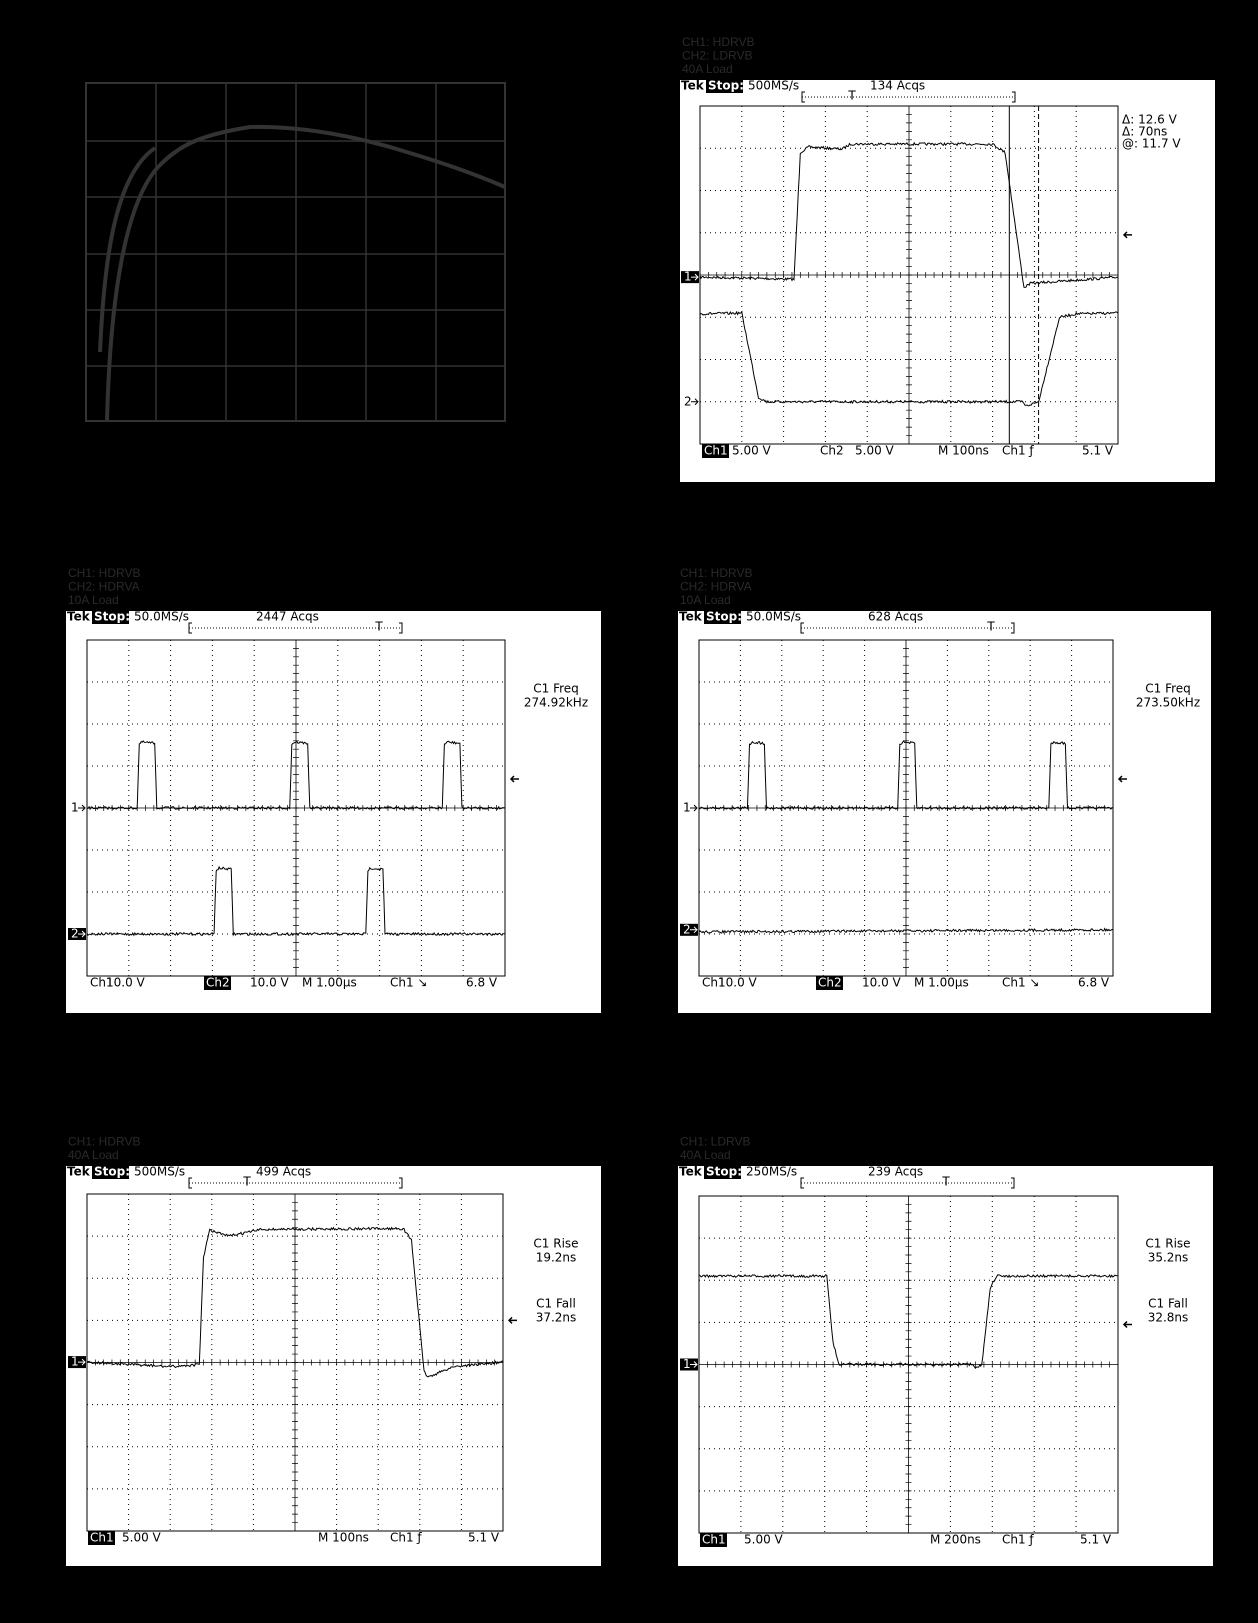  Describe the element at coordinates (897, 86) in the screenshot. I see `acquisitions: 134 Acqs` at that location.